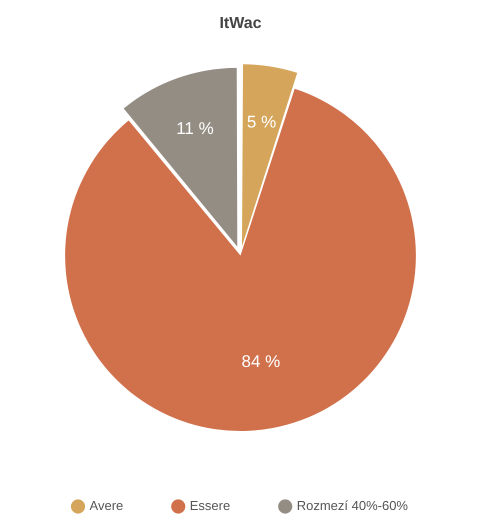  What do you see at coordinates (210, 506) in the screenshot?
I see `legend-label: Essere` at bounding box center [210, 506].